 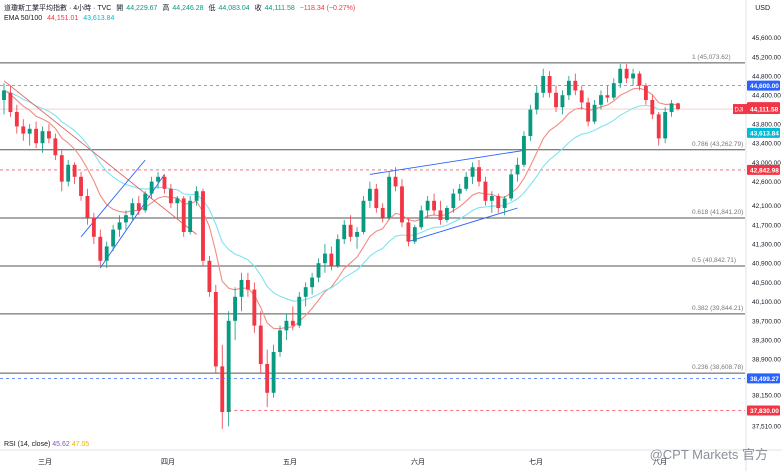 What do you see at coordinates (766, 283) in the screenshot?
I see `price-tick-12: 40,500.00` at bounding box center [766, 283].